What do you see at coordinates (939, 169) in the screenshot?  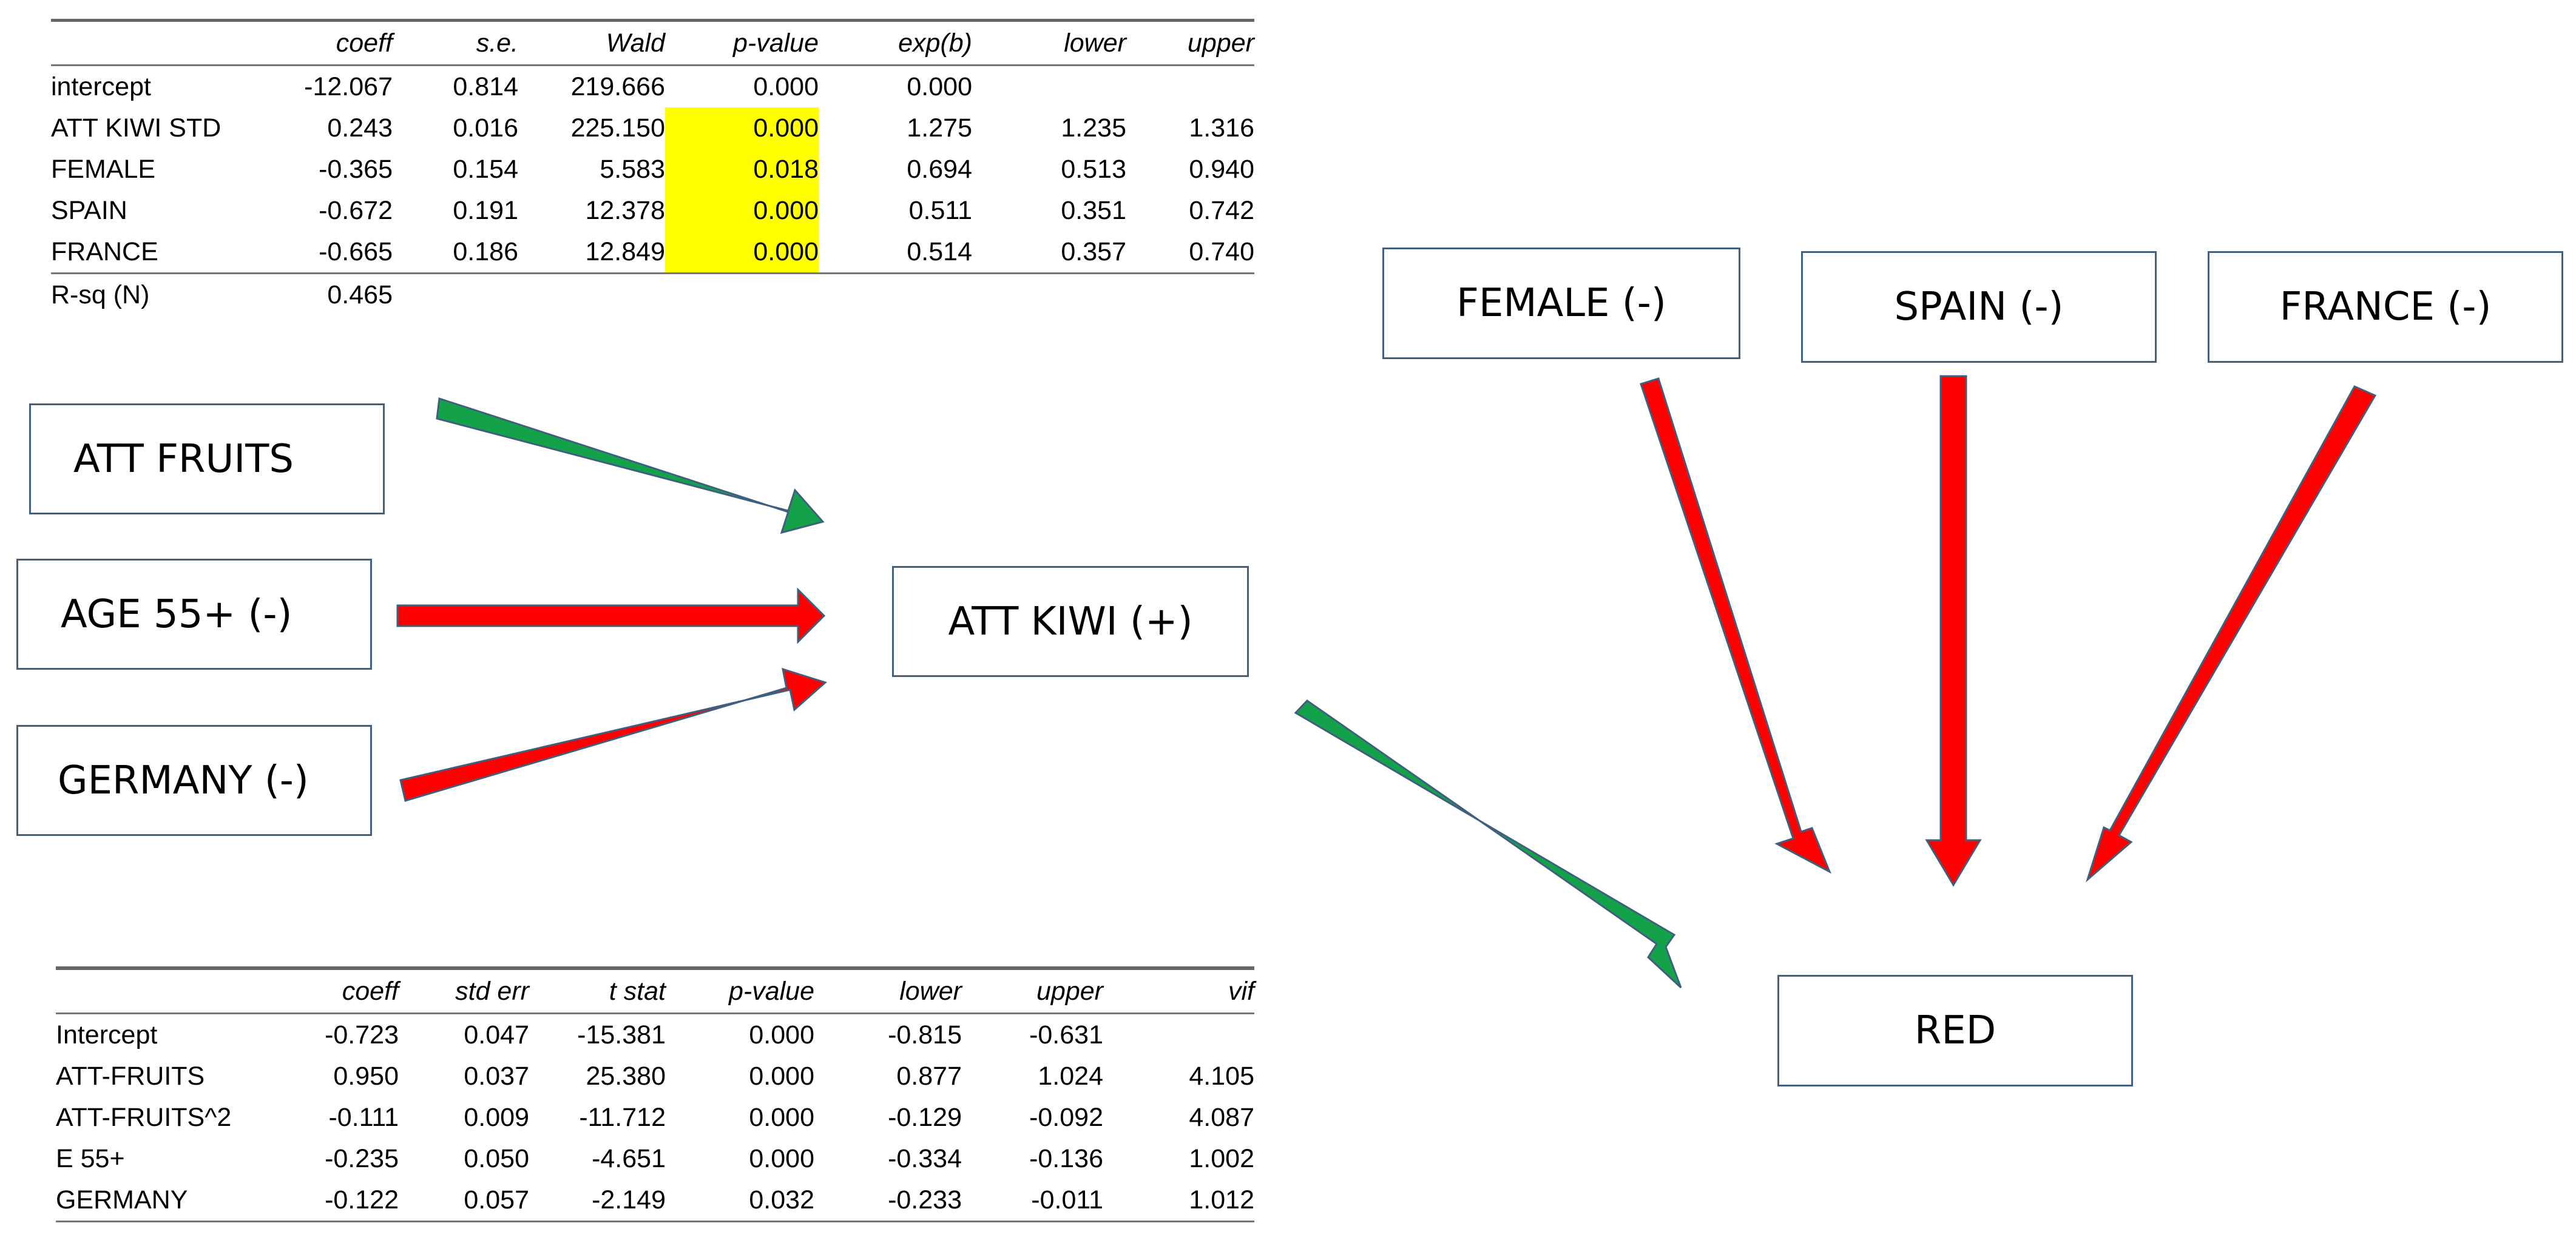 I see `table-cell: 0.694` at bounding box center [939, 169].